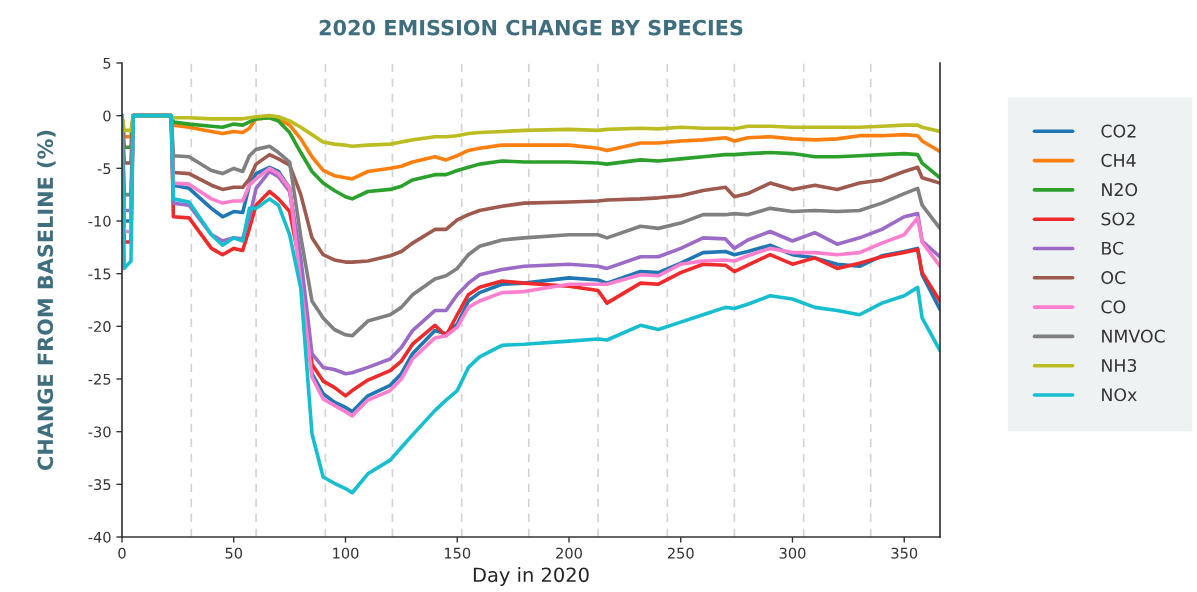  What do you see at coordinates (1118, 131) in the screenshot?
I see `legend-label: CO2` at bounding box center [1118, 131].